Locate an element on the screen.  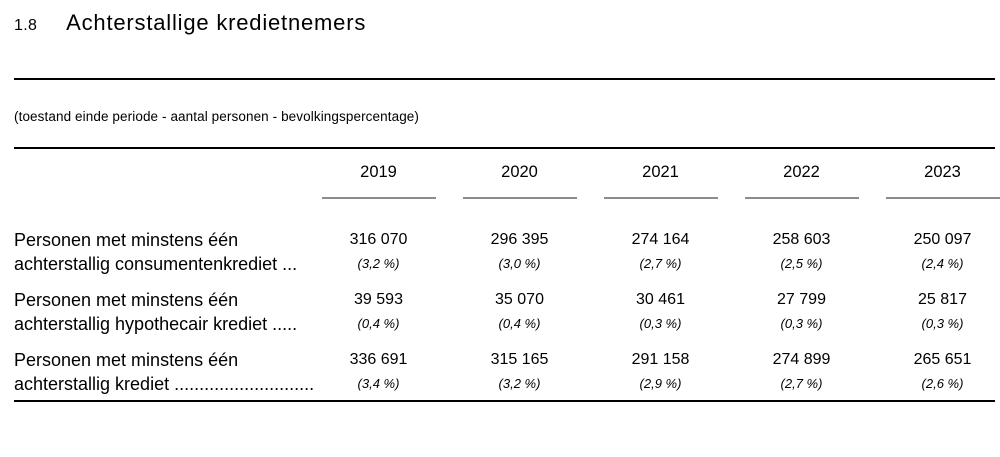
percentage-value: (3,4 %) is located at coordinates (378, 383).